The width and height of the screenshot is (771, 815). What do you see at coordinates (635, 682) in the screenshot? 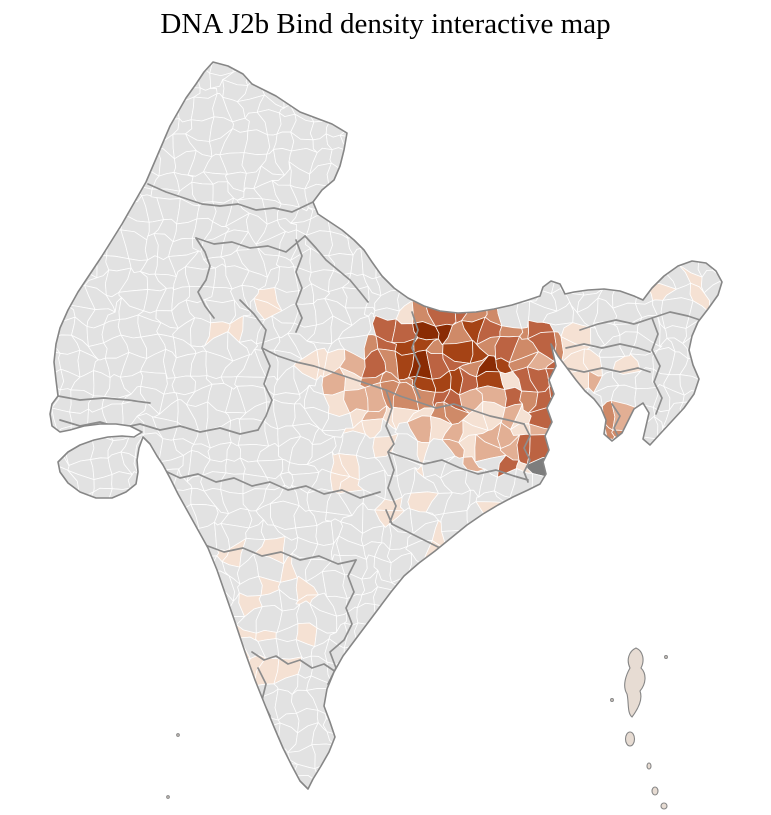
I see `andaman-main-island` at bounding box center [635, 682].